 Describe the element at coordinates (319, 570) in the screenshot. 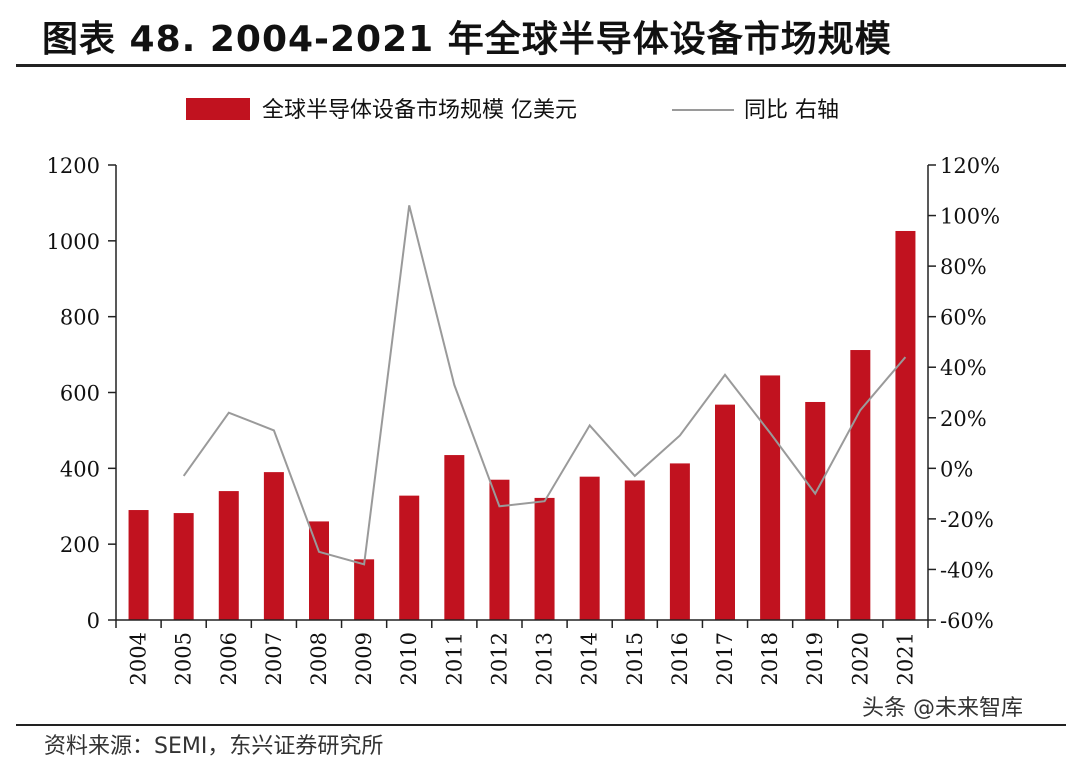

I see `bar-2008` at that location.